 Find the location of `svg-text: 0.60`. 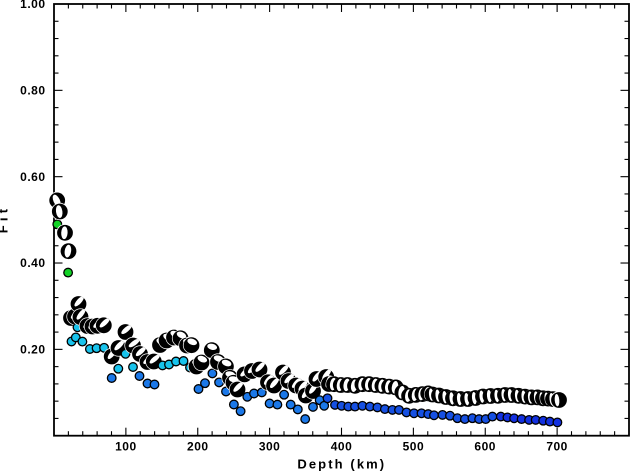

svg-text: 0.60 is located at coordinates (32, 177).